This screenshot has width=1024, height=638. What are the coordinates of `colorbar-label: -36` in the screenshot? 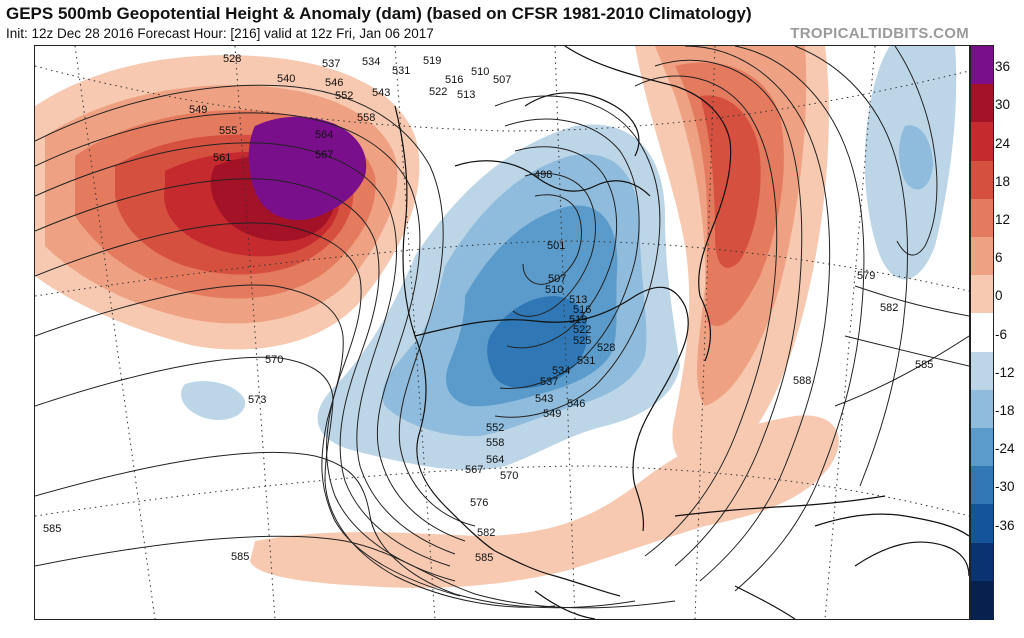 It's located at (1005, 525).